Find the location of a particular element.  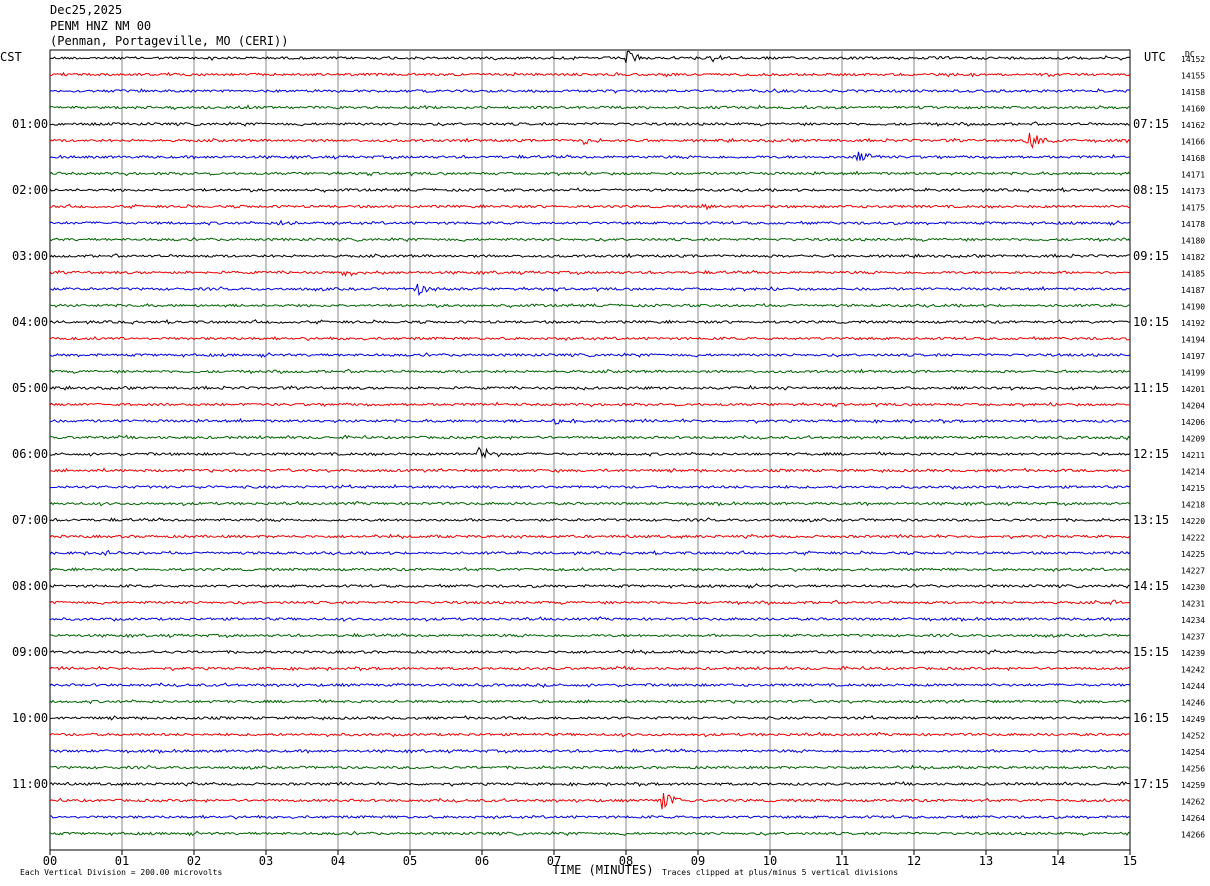

station-code: PENM HNZ NM 00 is located at coordinates (101, 26).